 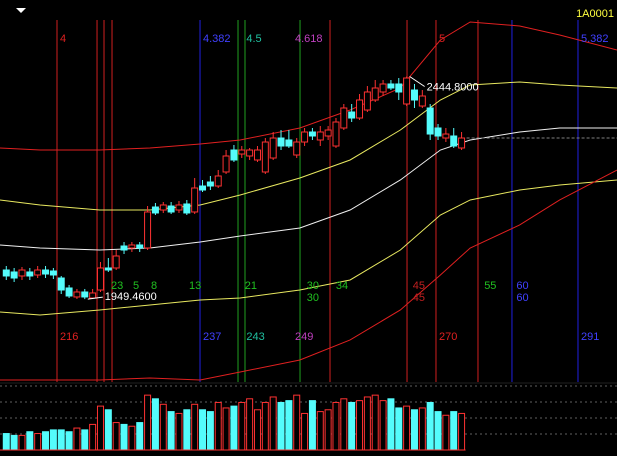 What do you see at coordinates (304, 337) in the screenshot?
I see `cycle-label: 249` at bounding box center [304, 337].